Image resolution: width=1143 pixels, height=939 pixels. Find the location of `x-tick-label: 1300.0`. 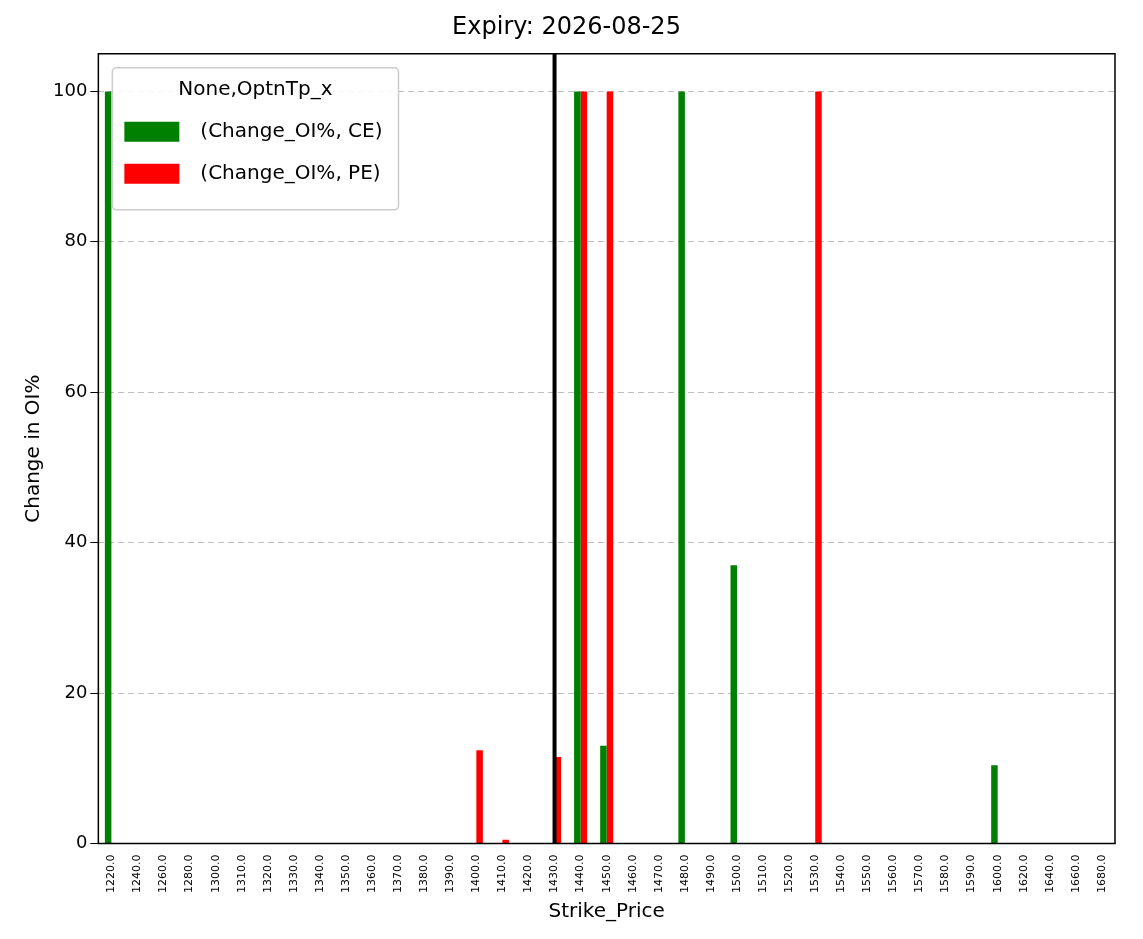

x-tick-label: 1300.0 is located at coordinates (215, 874).